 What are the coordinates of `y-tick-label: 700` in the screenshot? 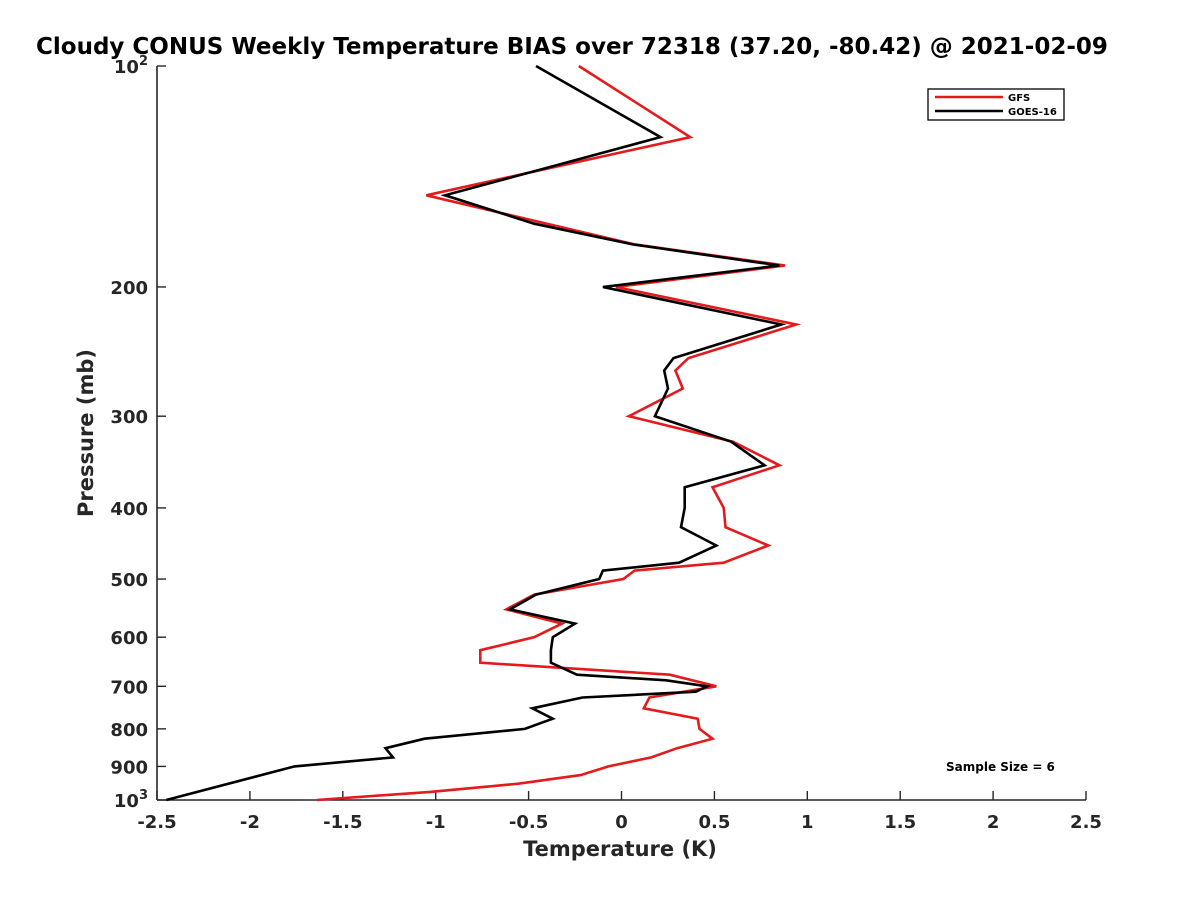 It's located at (129, 687).